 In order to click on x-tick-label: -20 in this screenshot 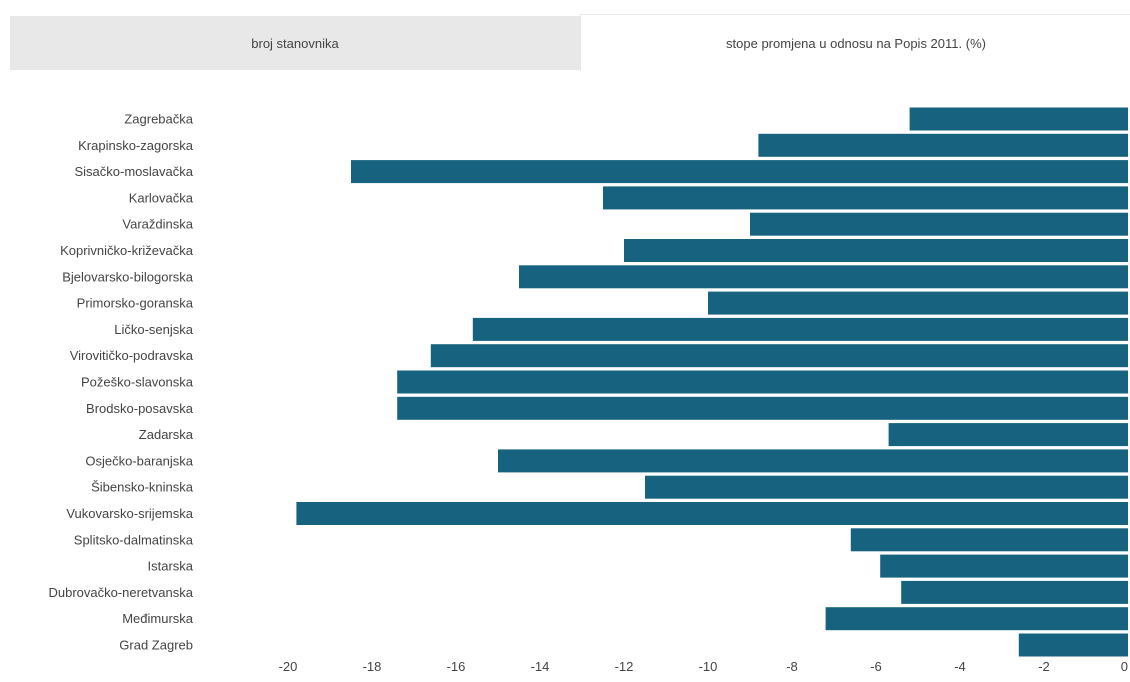, I will do `click(288, 666)`.